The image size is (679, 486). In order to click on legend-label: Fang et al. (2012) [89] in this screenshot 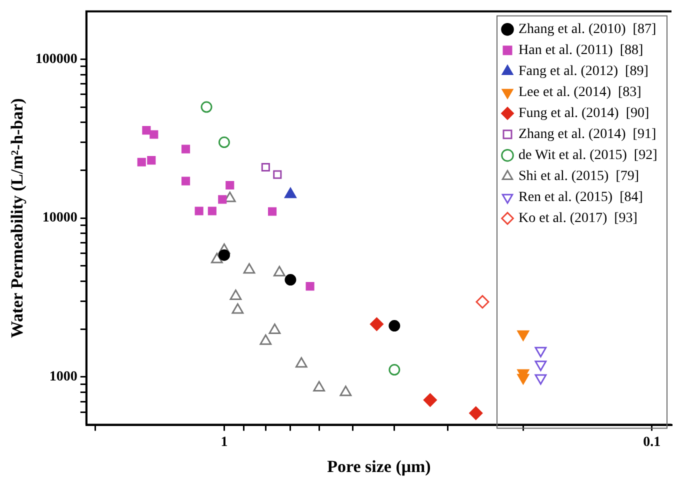, I will do `click(583, 72)`.